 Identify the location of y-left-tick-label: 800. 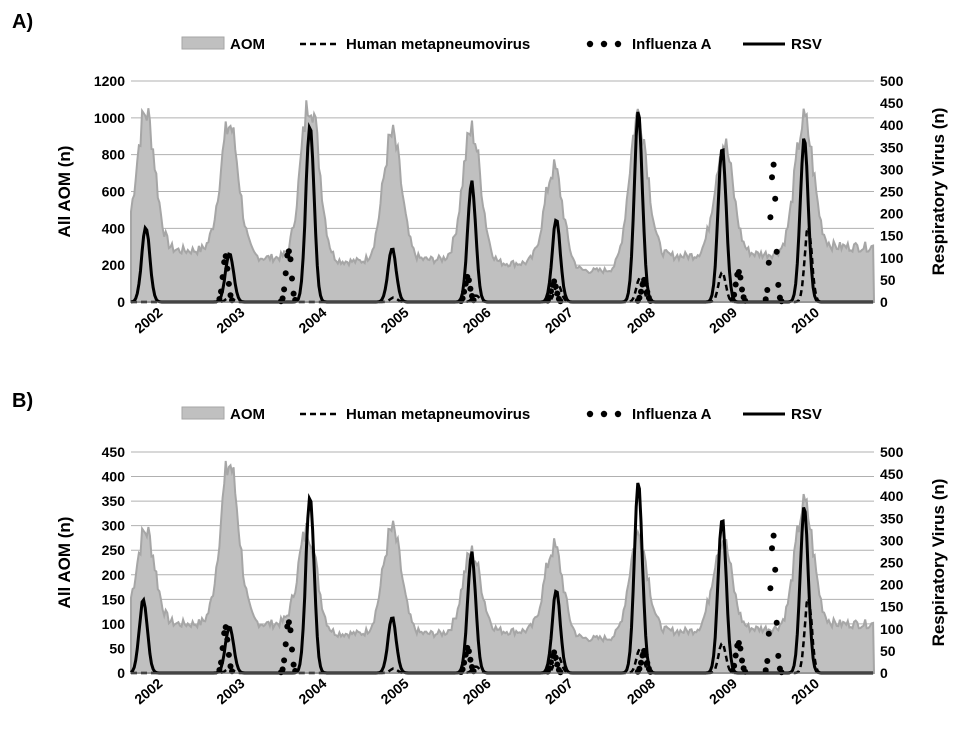
(114, 155).